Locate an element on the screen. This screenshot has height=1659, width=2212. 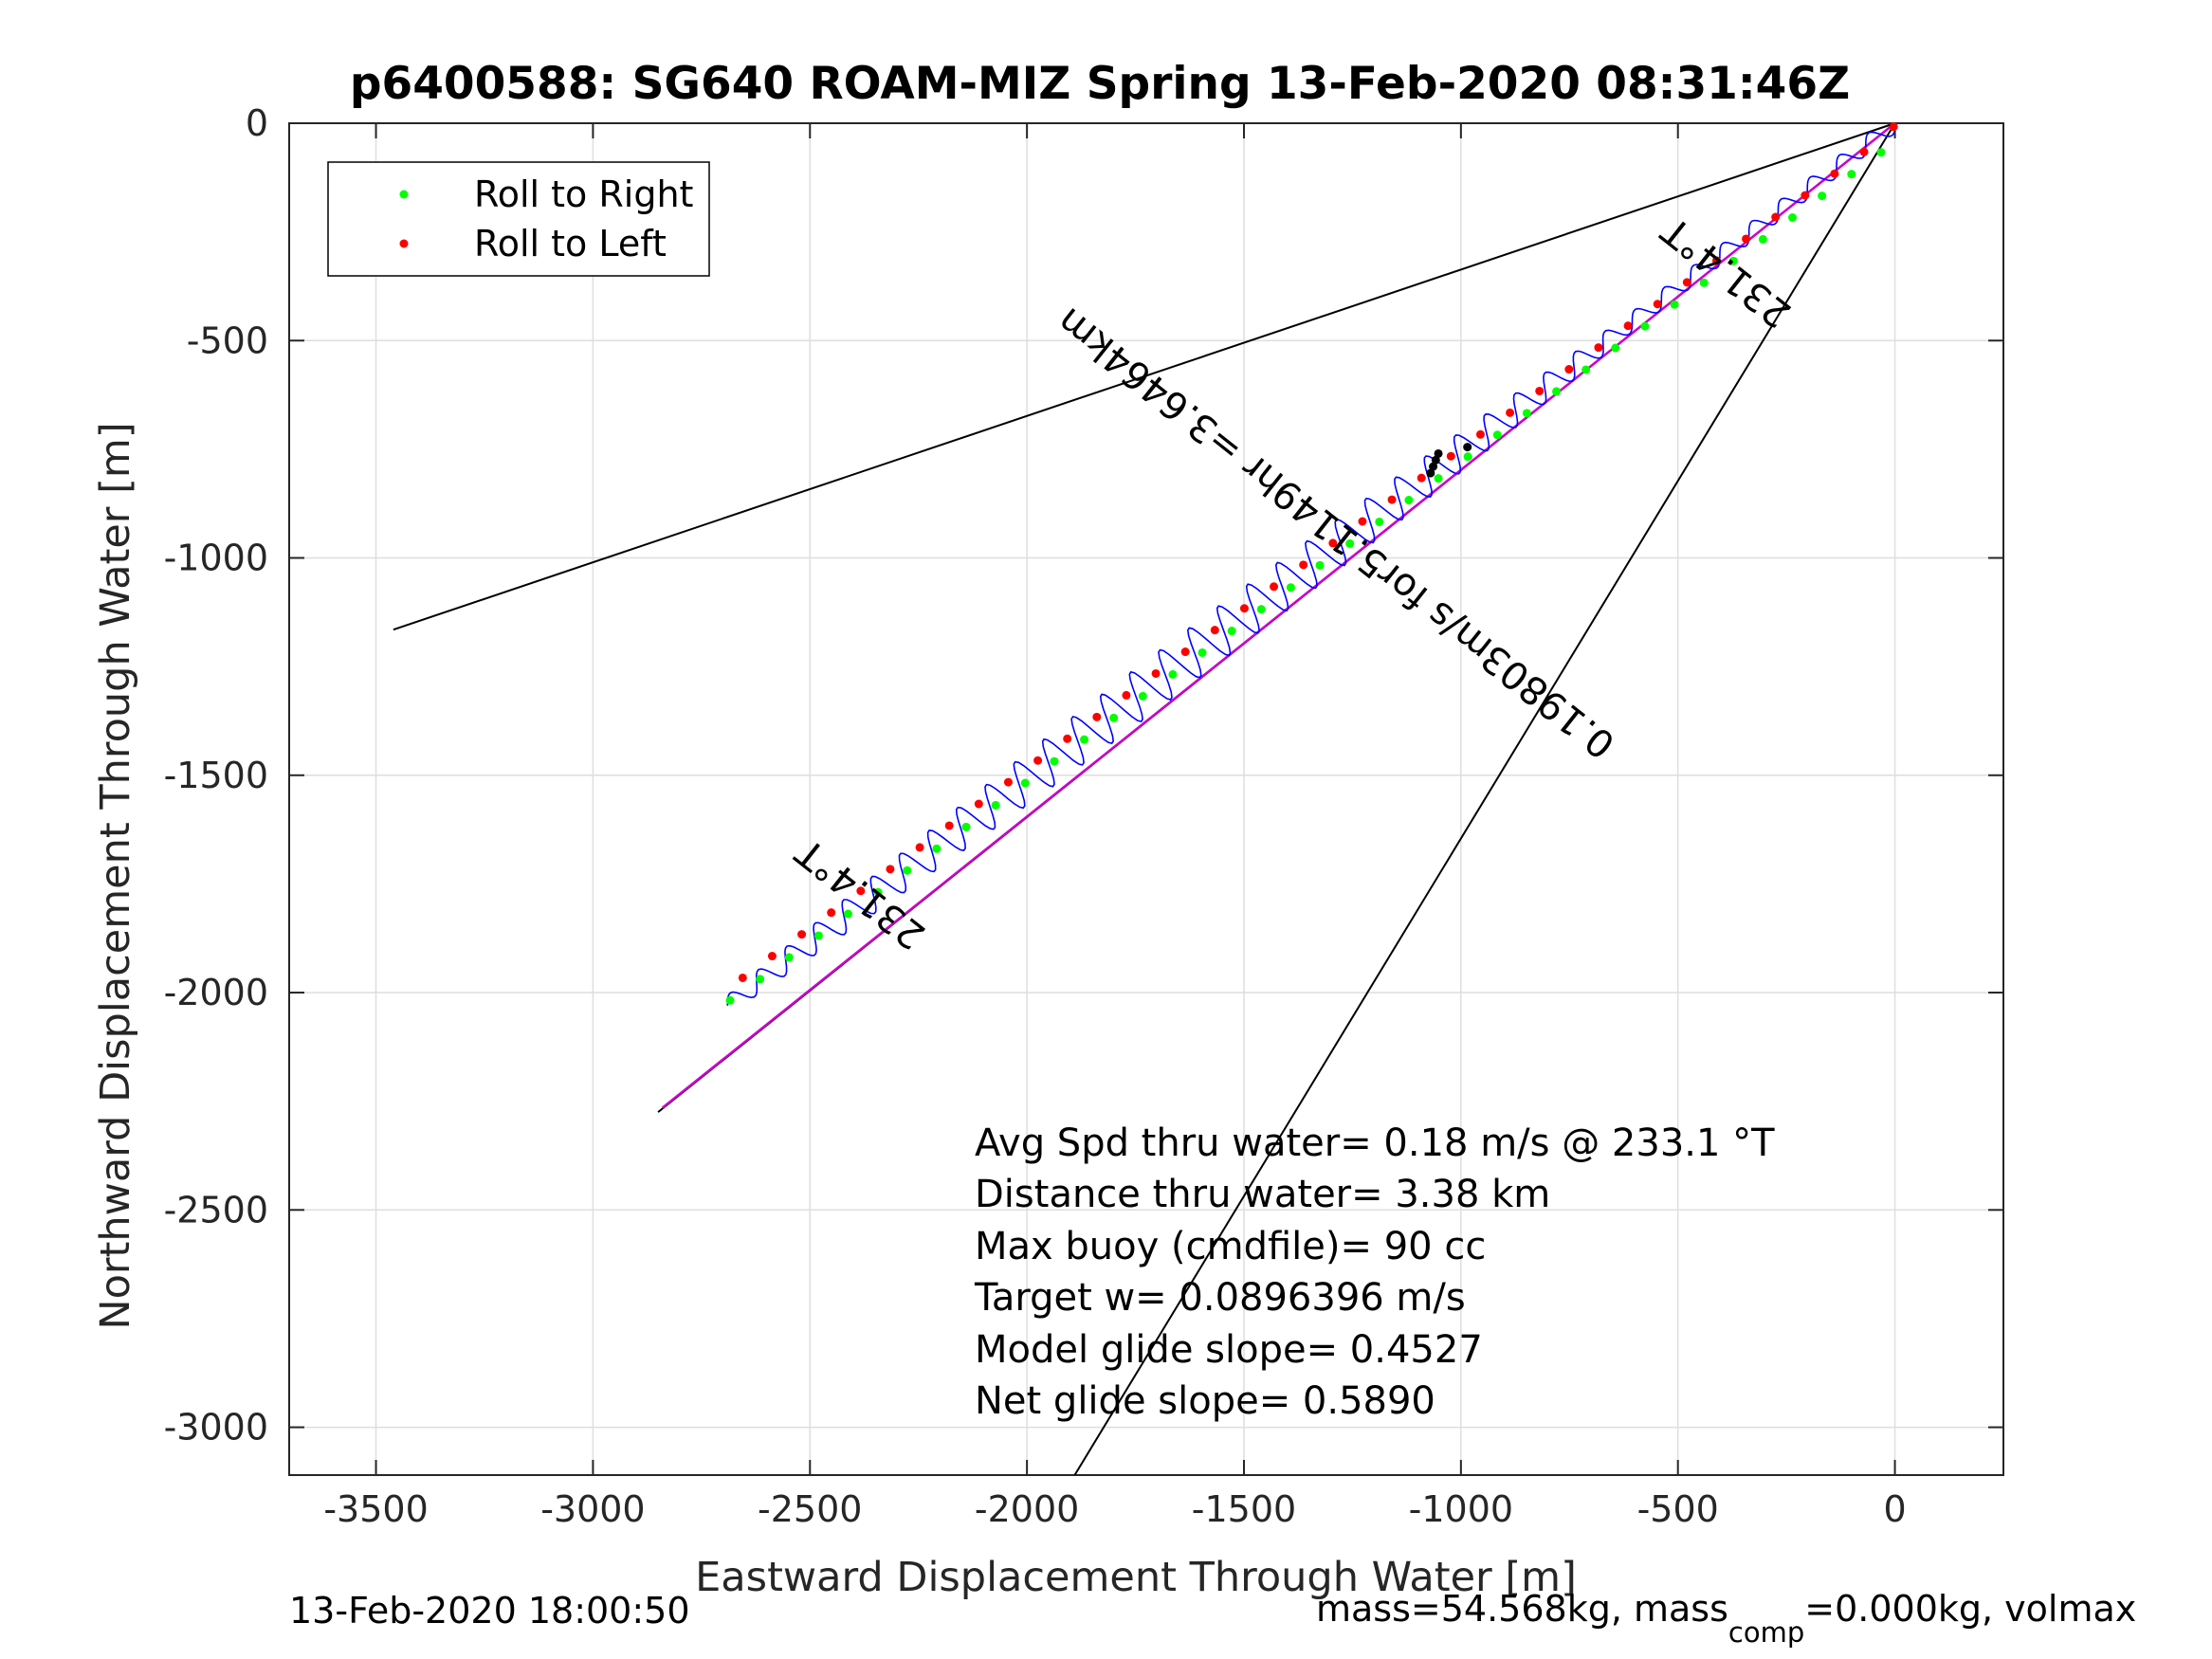
legend-marker-roll-left is located at coordinates (404, 243).